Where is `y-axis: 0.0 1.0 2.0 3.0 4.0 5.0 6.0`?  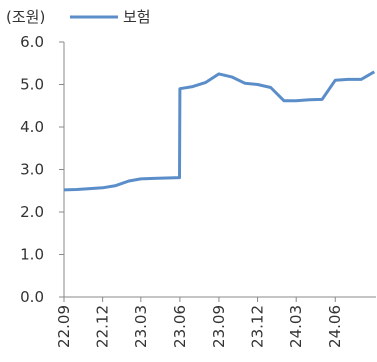
y-axis: 0.0 1.0 2.0 3.0 4.0 5.0 6.0 is located at coordinates (42, 169).